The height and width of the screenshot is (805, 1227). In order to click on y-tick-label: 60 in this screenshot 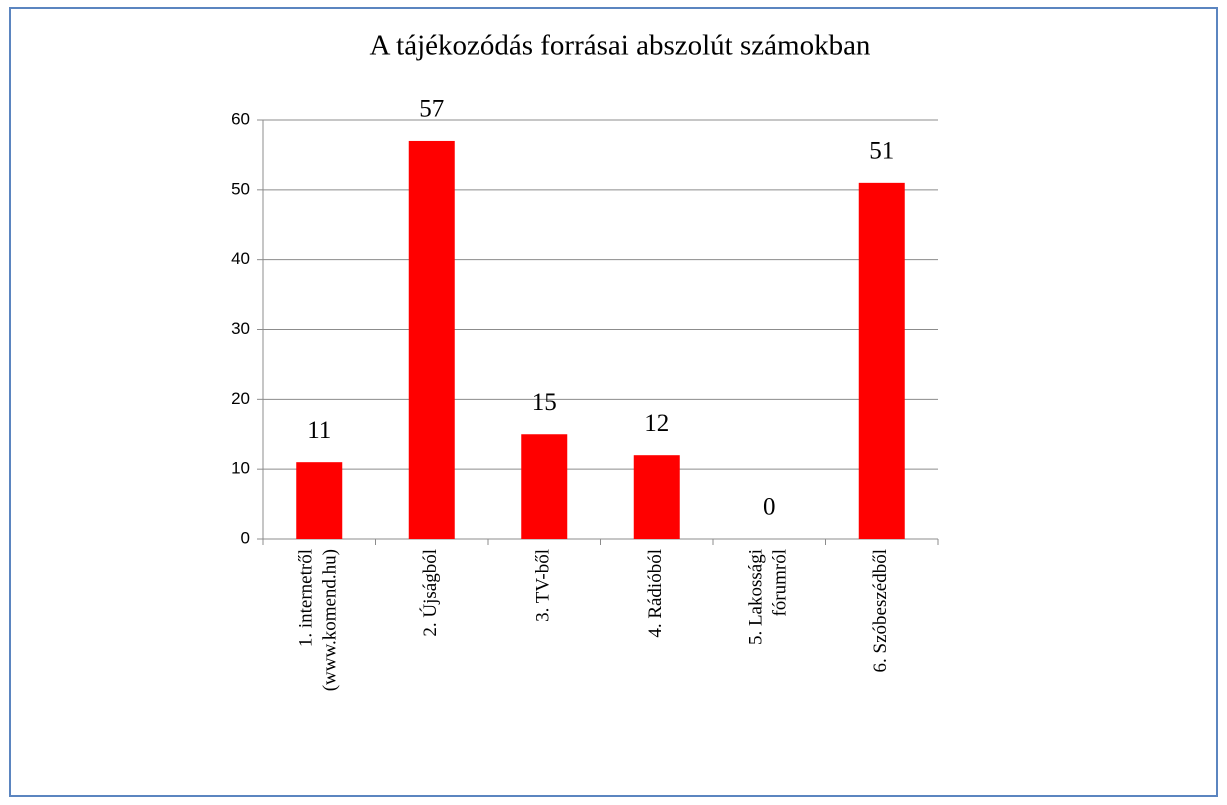, I will do `click(240, 118)`.